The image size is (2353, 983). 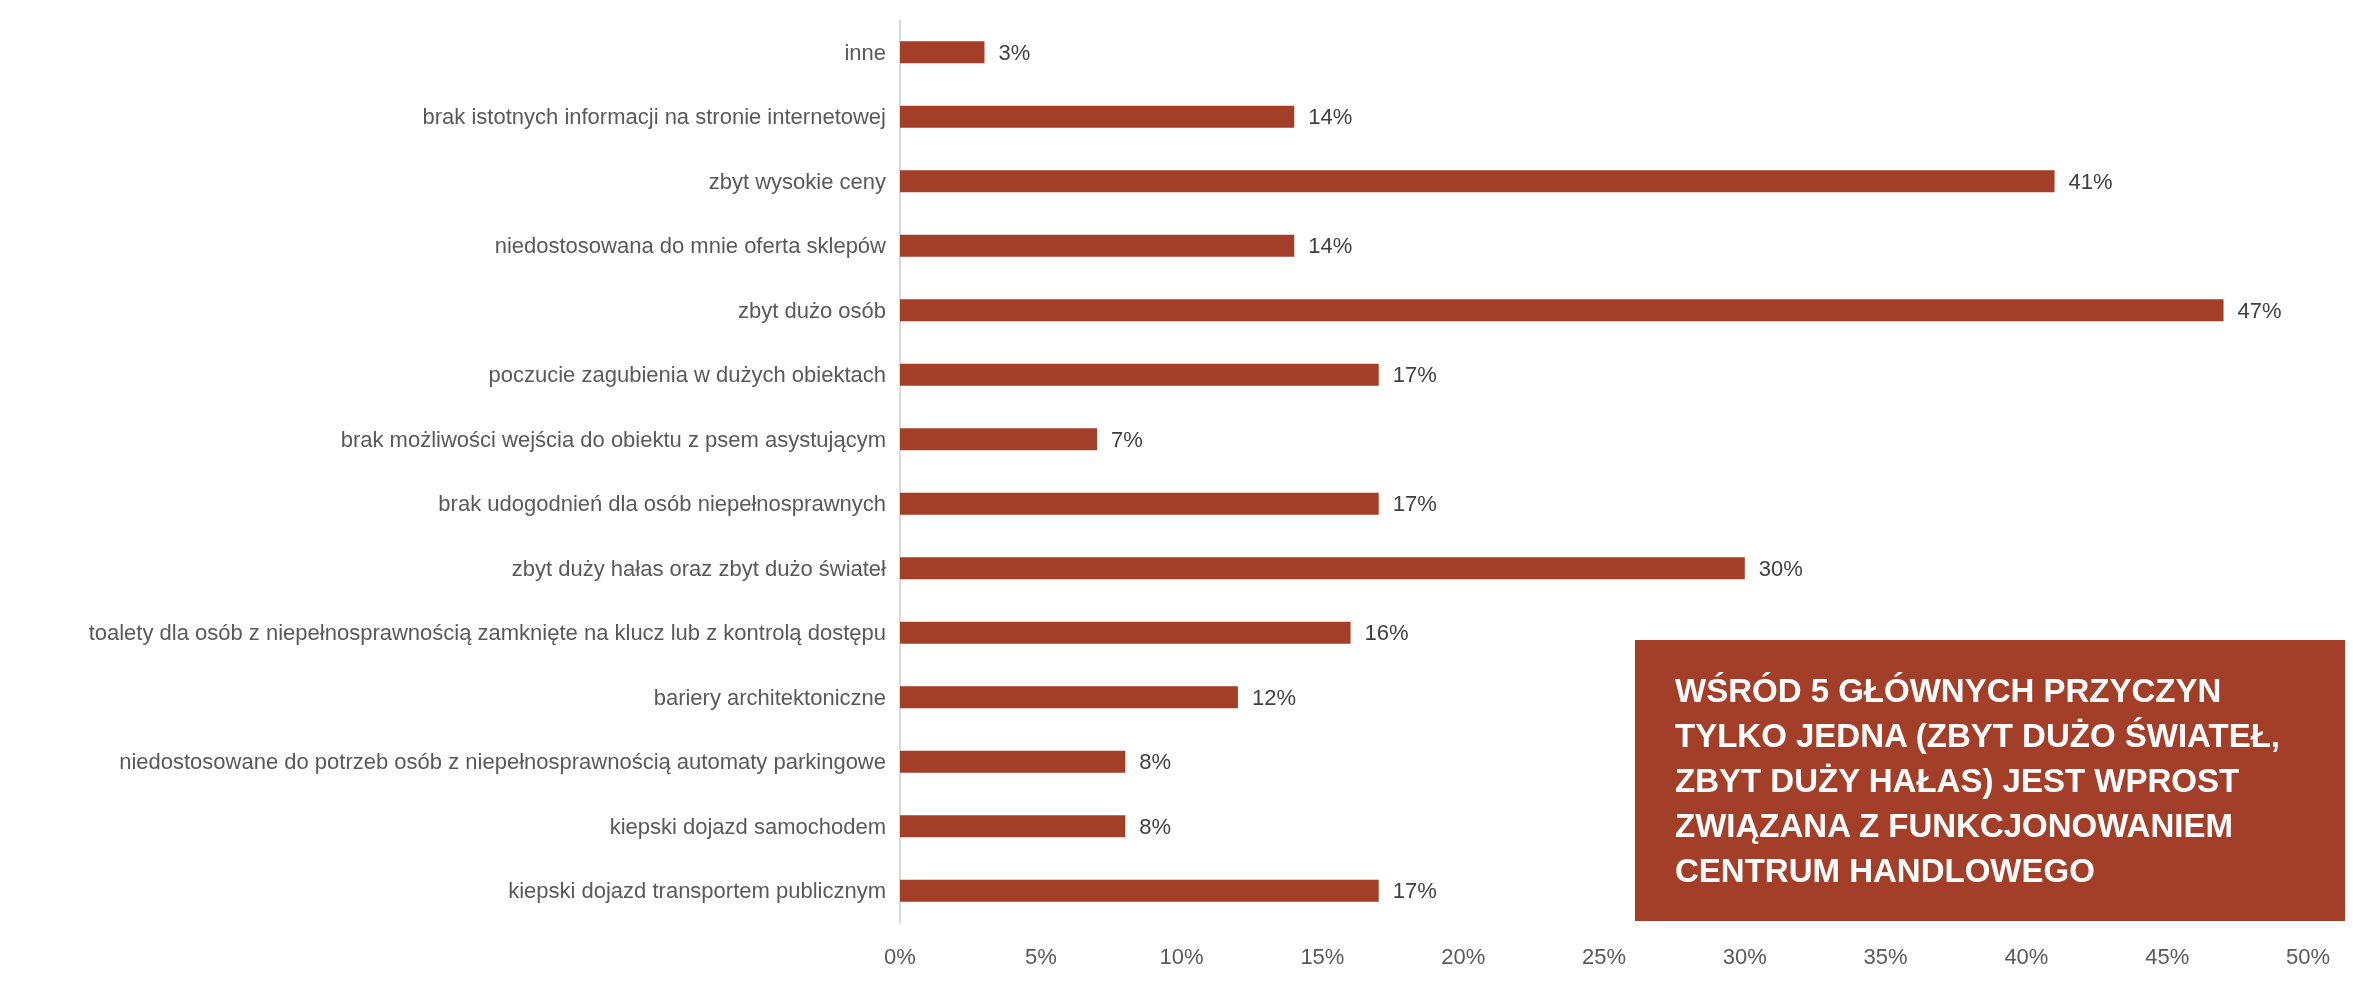 What do you see at coordinates (1604, 956) in the screenshot?
I see `x-tick-label: 25%` at bounding box center [1604, 956].